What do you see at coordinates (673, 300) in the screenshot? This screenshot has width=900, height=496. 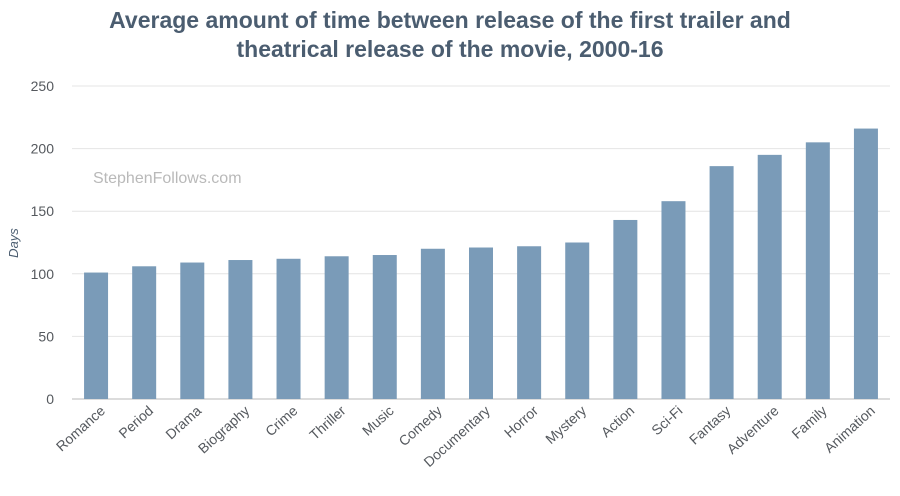 I see `bar-sci-fi` at bounding box center [673, 300].